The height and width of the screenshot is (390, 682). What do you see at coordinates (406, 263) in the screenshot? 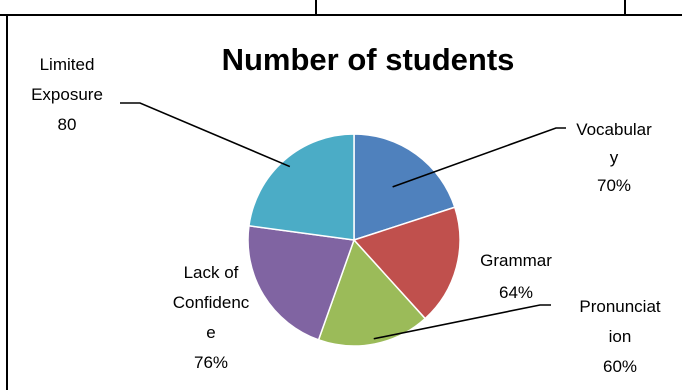
I see `pie-slice-grammar` at bounding box center [406, 263].